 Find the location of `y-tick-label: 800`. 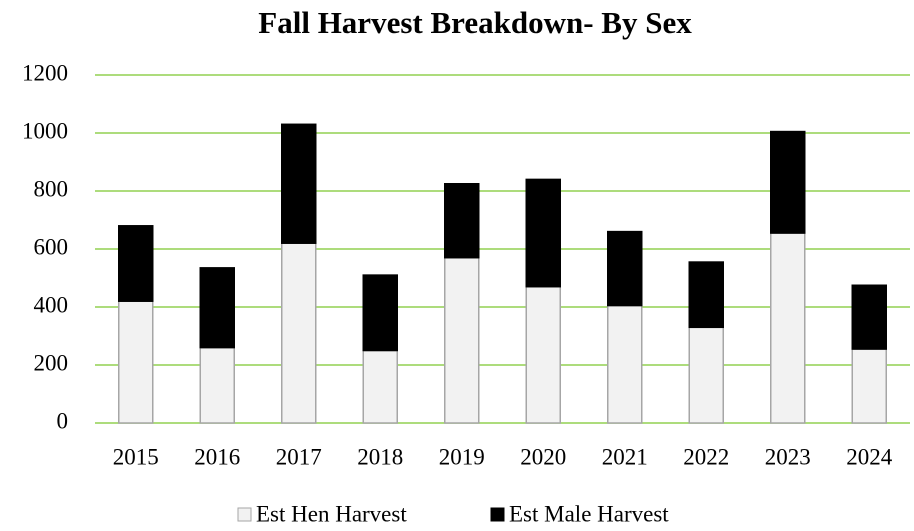

y-tick-label: 800 is located at coordinates (51, 188).